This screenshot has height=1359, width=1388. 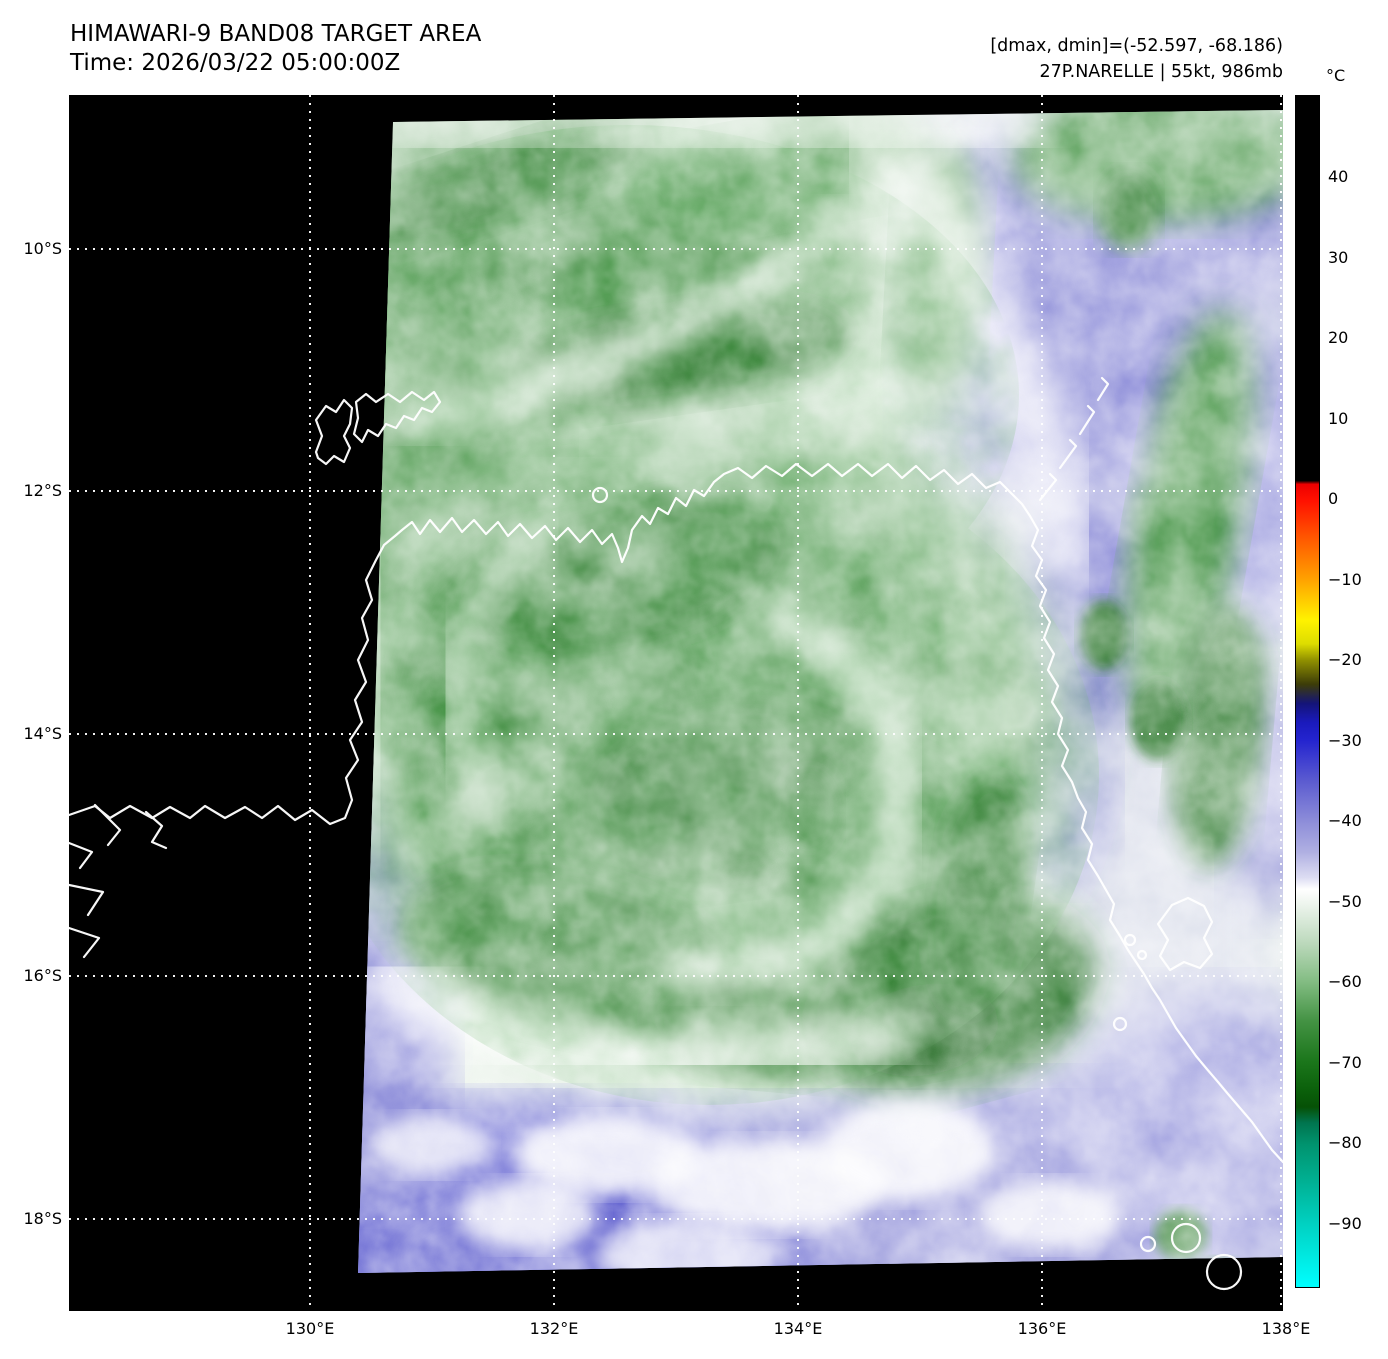 I want to click on colorbar-tick-−10: −10, so click(x=1345, y=579).